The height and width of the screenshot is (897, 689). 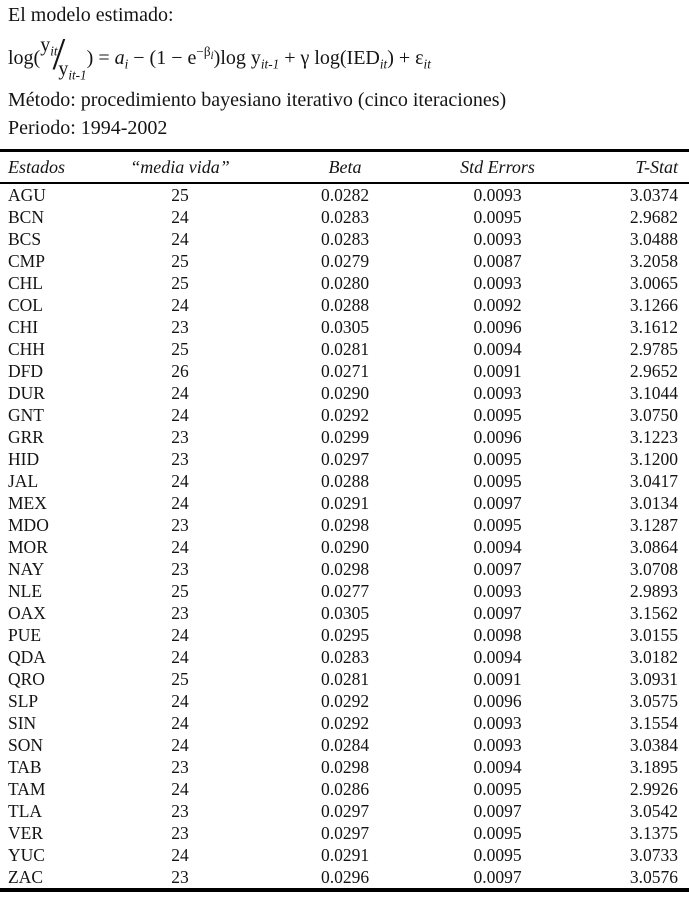 I want to click on cell-estado: SLP, so click(x=23, y=700).